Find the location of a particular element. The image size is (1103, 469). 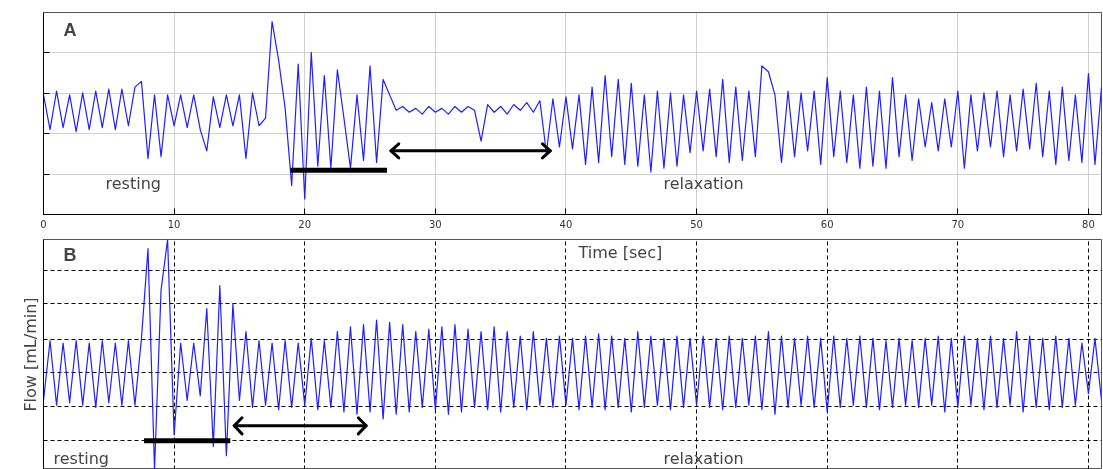

x-tick-label: 0 is located at coordinates (43, 224).